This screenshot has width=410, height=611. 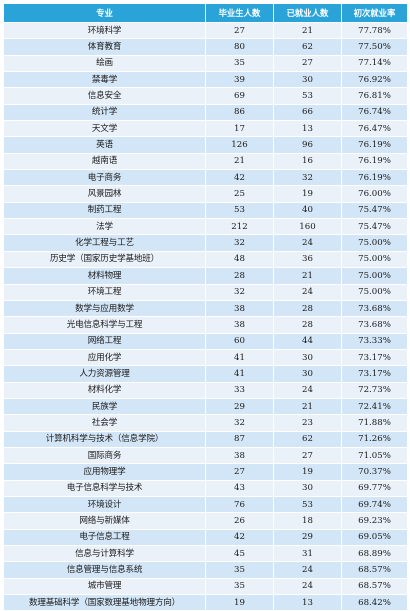 I want to click on cell-major: 信息安全, so click(x=104, y=96).